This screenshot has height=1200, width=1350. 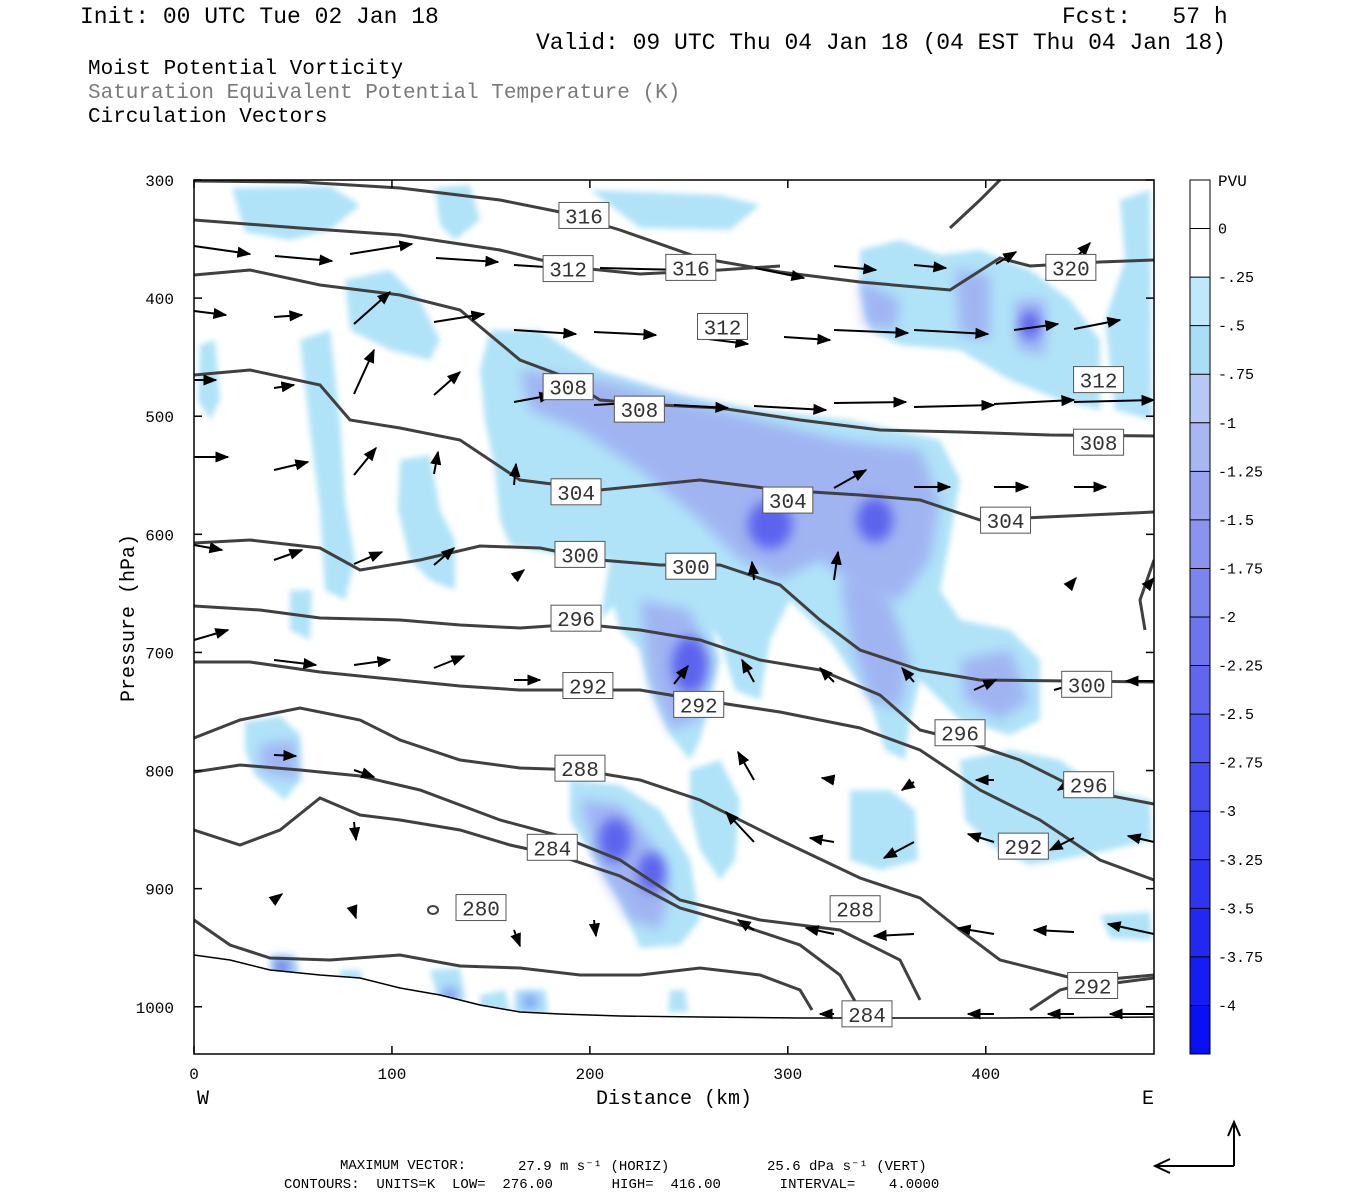 What do you see at coordinates (155, 1009) in the screenshot?
I see `y-tick-label: 1000` at bounding box center [155, 1009].